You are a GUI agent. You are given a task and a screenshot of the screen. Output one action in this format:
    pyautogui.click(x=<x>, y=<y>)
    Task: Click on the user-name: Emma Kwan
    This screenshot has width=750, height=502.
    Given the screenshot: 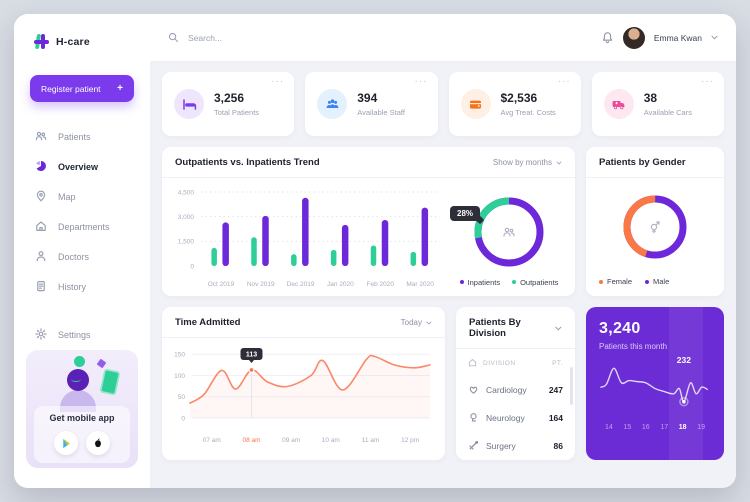 What is the action you would take?
    pyautogui.click(x=677, y=37)
    